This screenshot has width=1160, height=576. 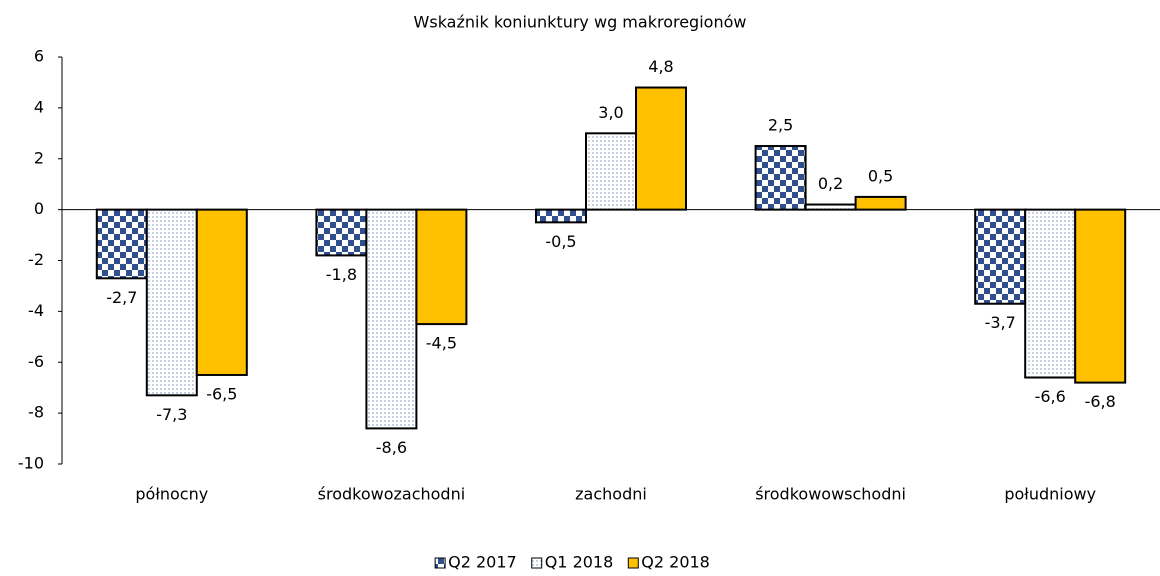 I want to click on y-tick-label: 4, so click(x=39, y=106).